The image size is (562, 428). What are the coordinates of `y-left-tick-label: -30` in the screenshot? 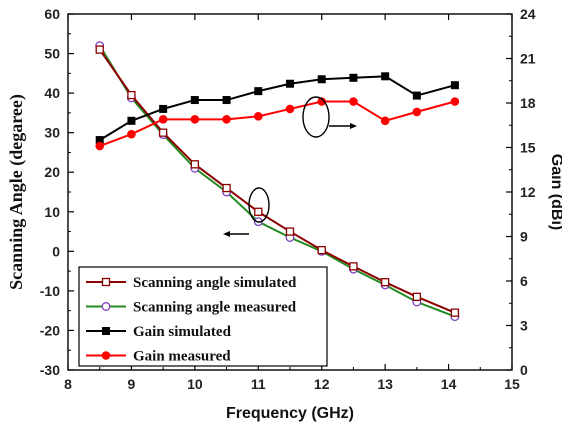 It's located at (50, 370).